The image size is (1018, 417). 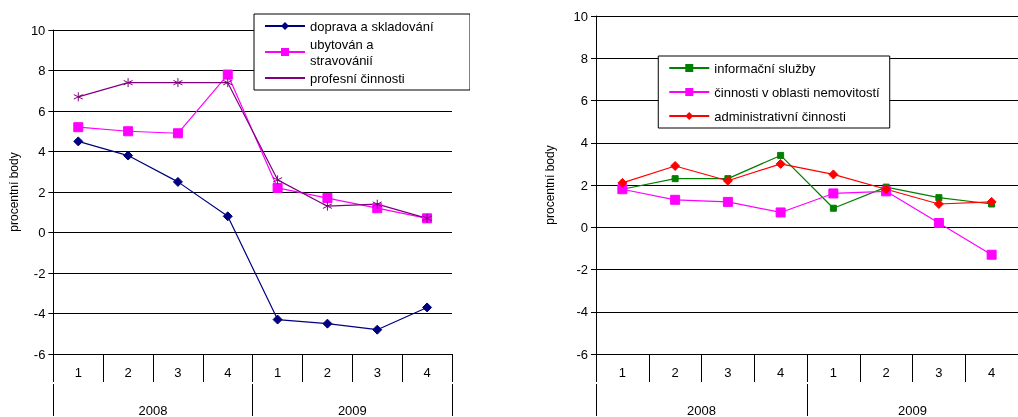 I want to click on legend-label: profesní činnosti, so click(x=357, y=78).